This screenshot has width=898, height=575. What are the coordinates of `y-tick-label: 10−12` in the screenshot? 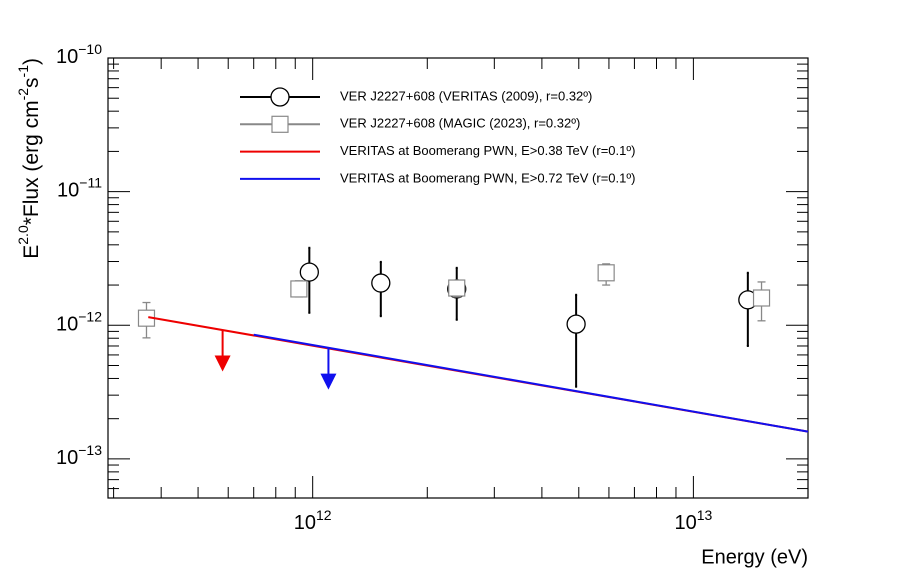 It's located at (79, 322).